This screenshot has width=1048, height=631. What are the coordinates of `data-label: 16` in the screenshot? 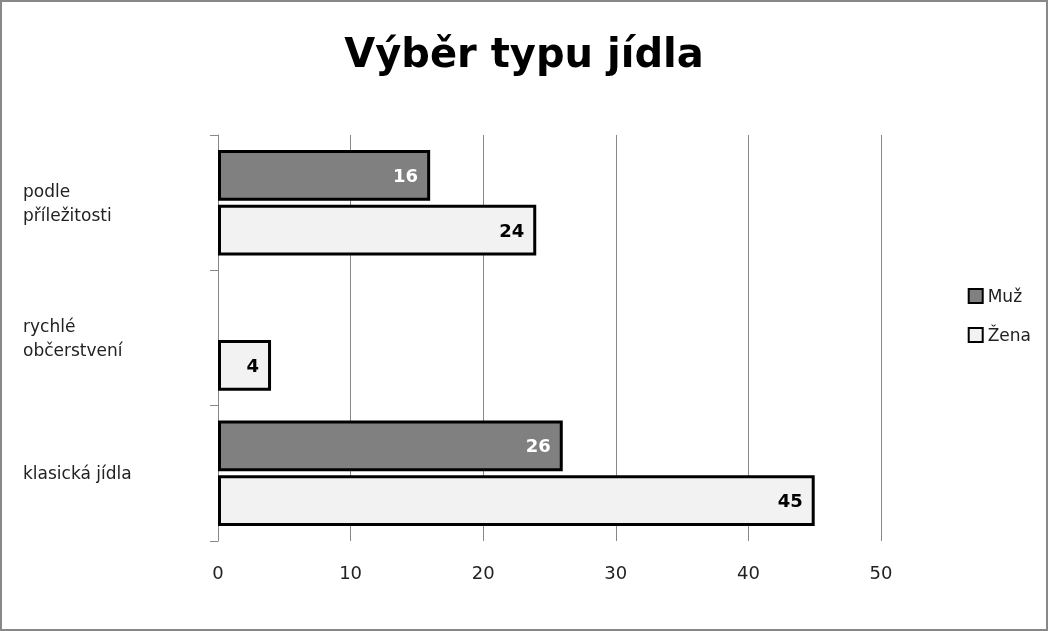 It's located at (406, 175).